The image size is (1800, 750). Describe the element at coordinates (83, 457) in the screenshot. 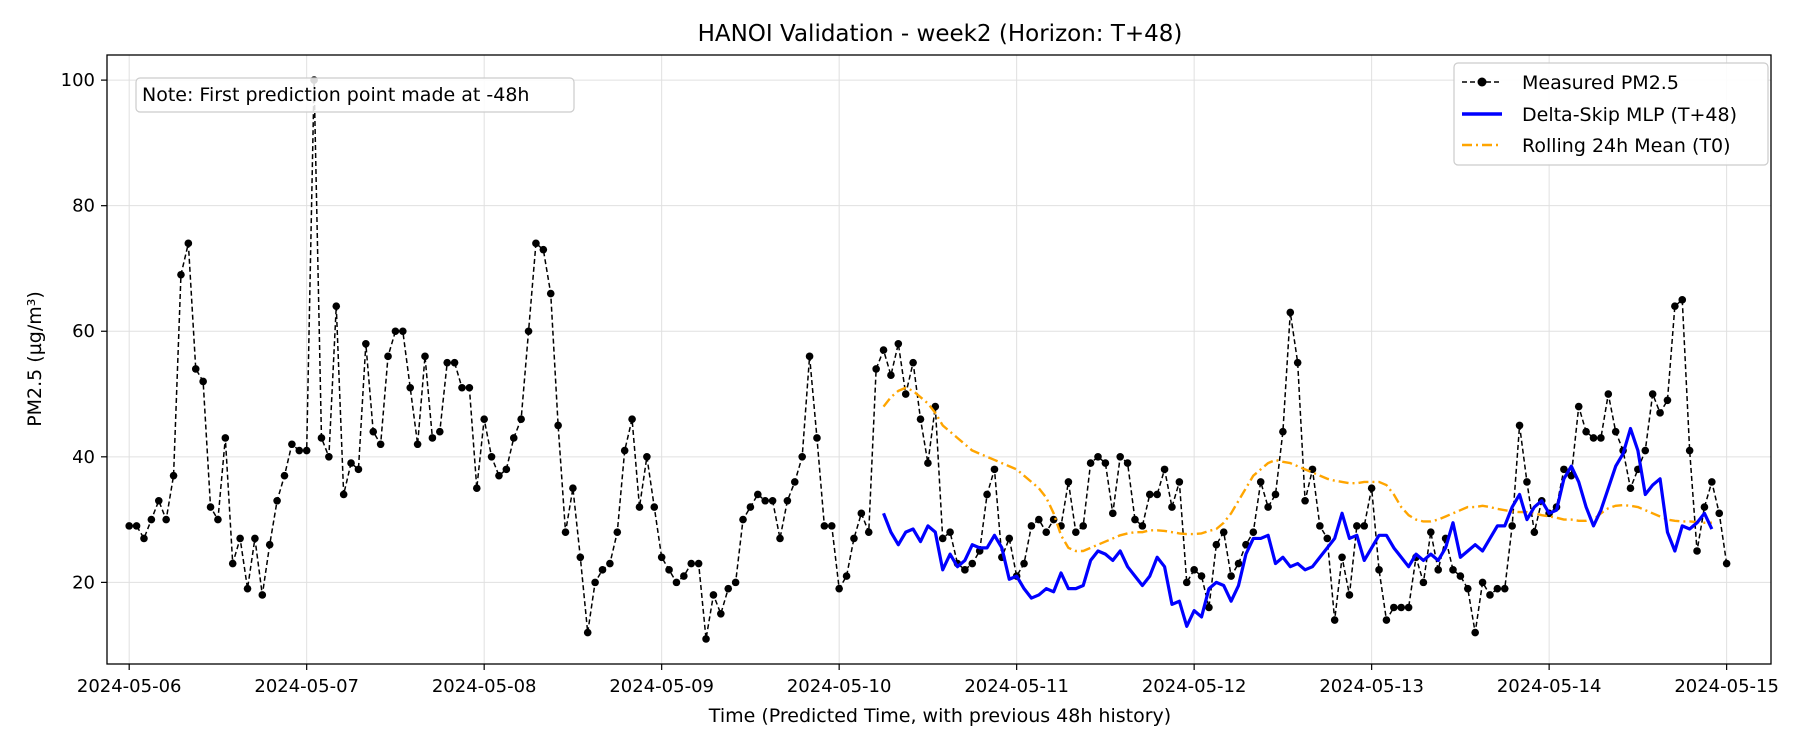

I see `y-tick-label: 40` at that location.